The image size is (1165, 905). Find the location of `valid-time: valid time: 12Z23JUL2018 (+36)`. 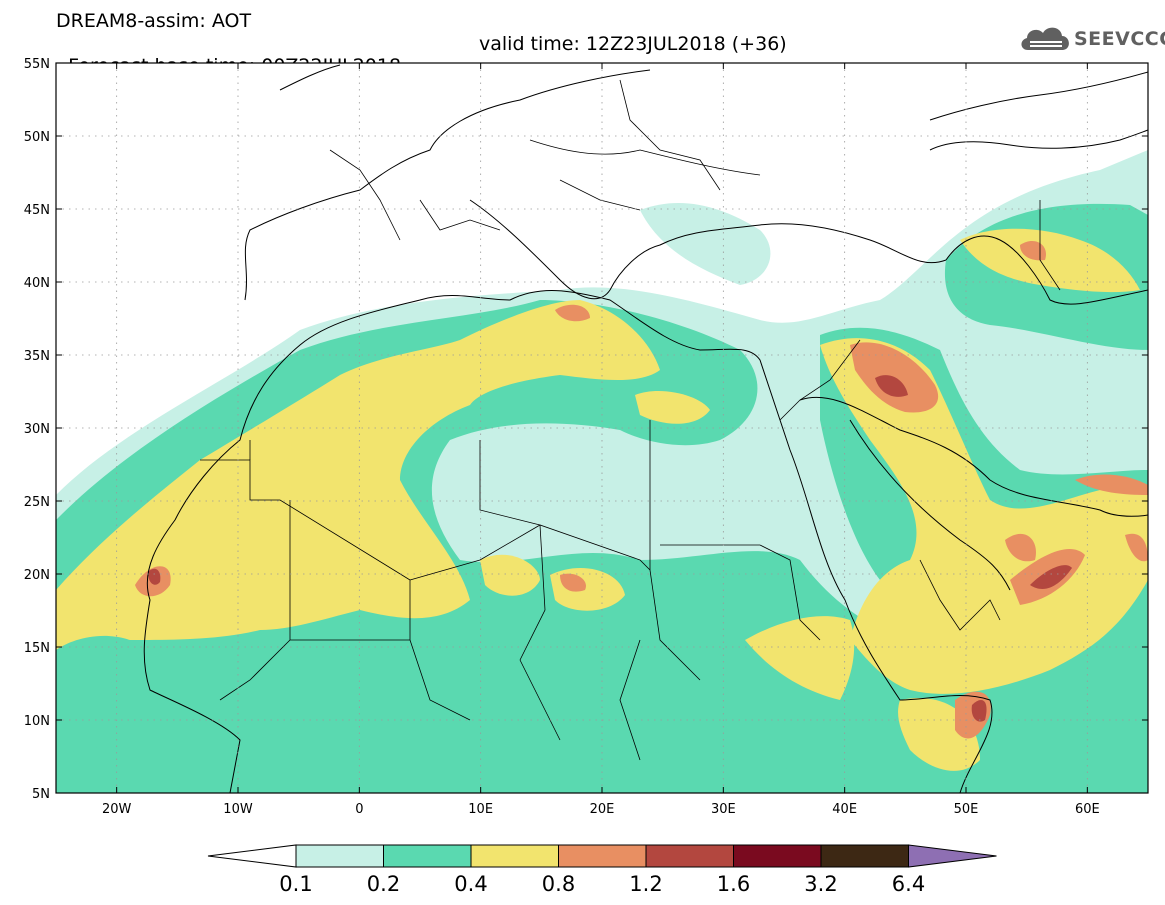

valid-time: valid time: 12Z23JUL2018 (+36) is located at coordinates (633, 44).